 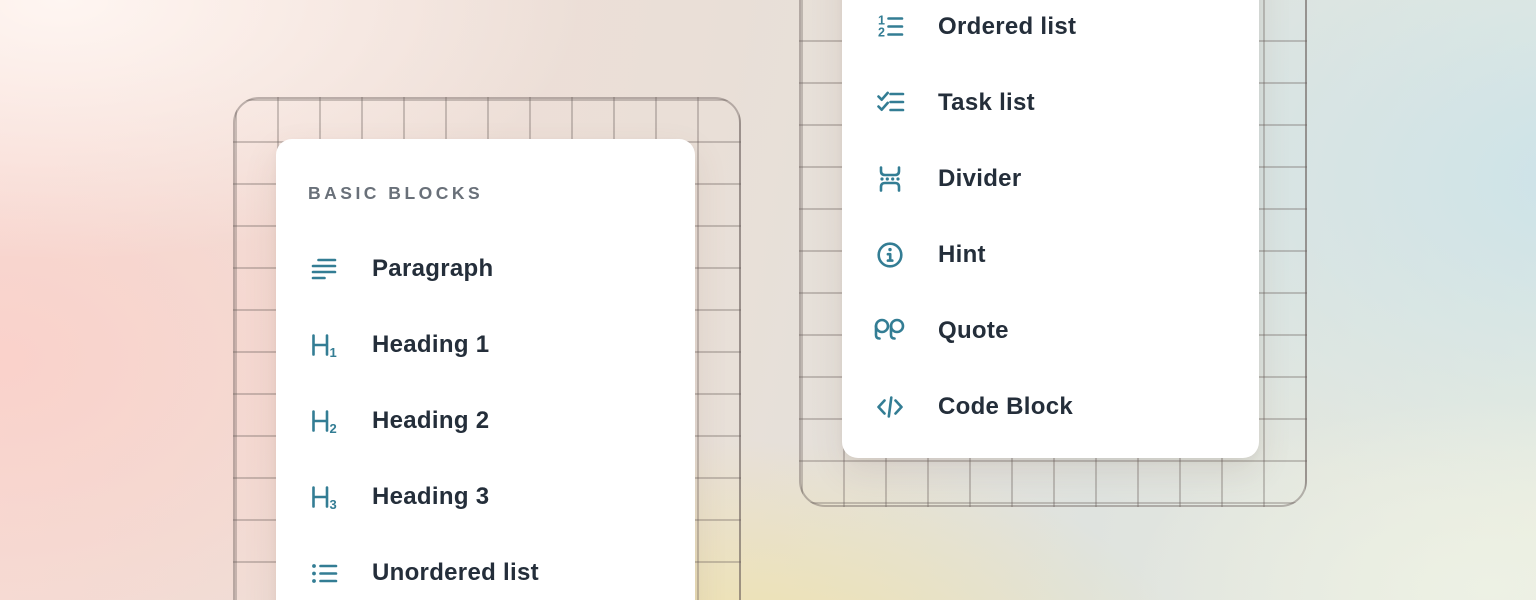 I want to click on paragraph-icon, so click(x=324, y=269).